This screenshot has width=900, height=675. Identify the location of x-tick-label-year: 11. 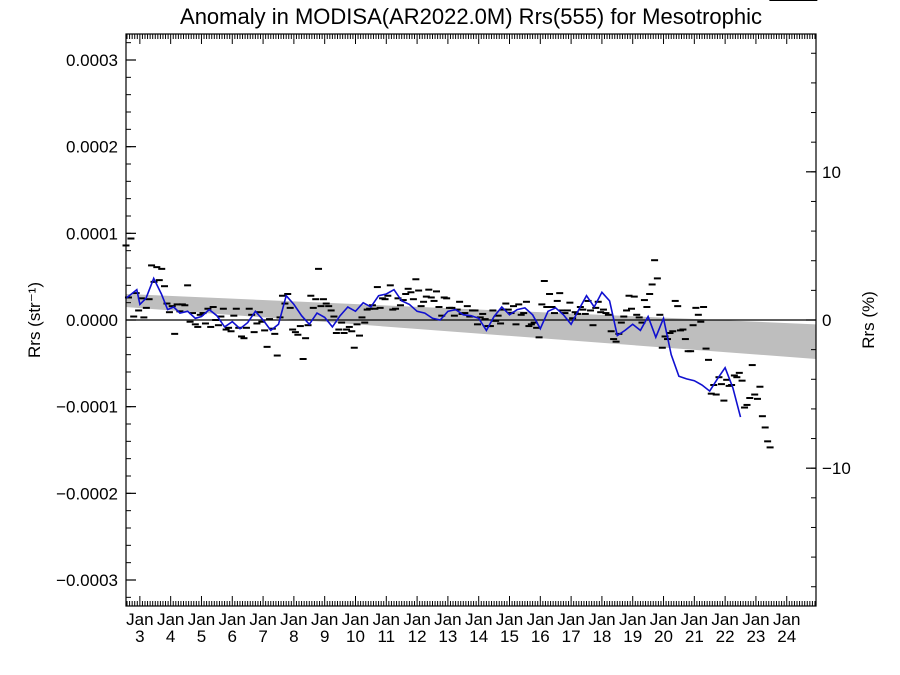
(386, 636).